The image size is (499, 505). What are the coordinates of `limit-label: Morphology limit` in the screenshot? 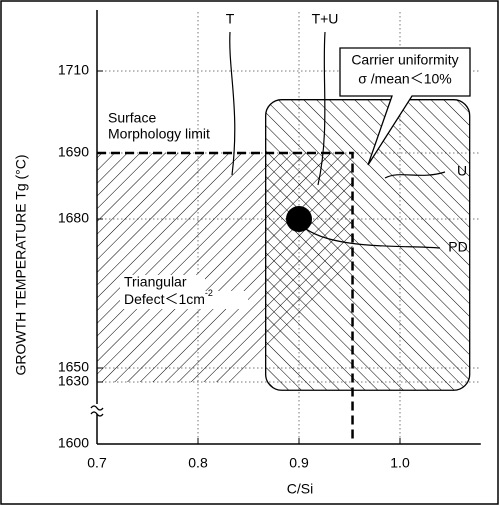 It's located at (159, 134).